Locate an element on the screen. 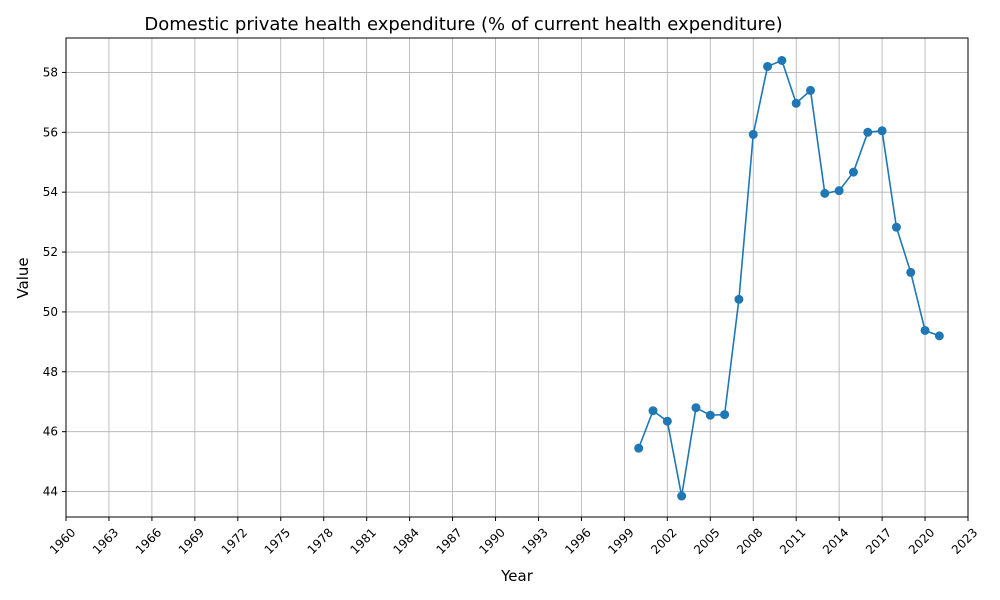 This screenshot has width=1000, height=600. x-tick-label: 1978 is located at coordinates (320, 540).